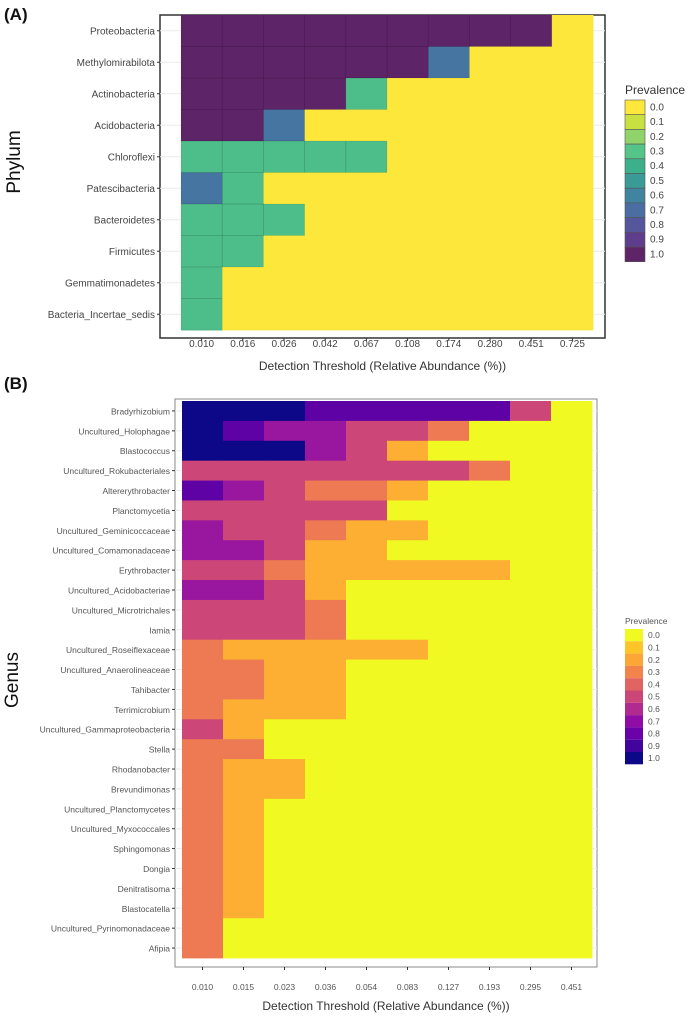 This screenshot has width=691, height=1016. Describe the element at coordinates (136, 491) in the screenshot. I see `y-tick-label: Altererythrobacter` at that location.